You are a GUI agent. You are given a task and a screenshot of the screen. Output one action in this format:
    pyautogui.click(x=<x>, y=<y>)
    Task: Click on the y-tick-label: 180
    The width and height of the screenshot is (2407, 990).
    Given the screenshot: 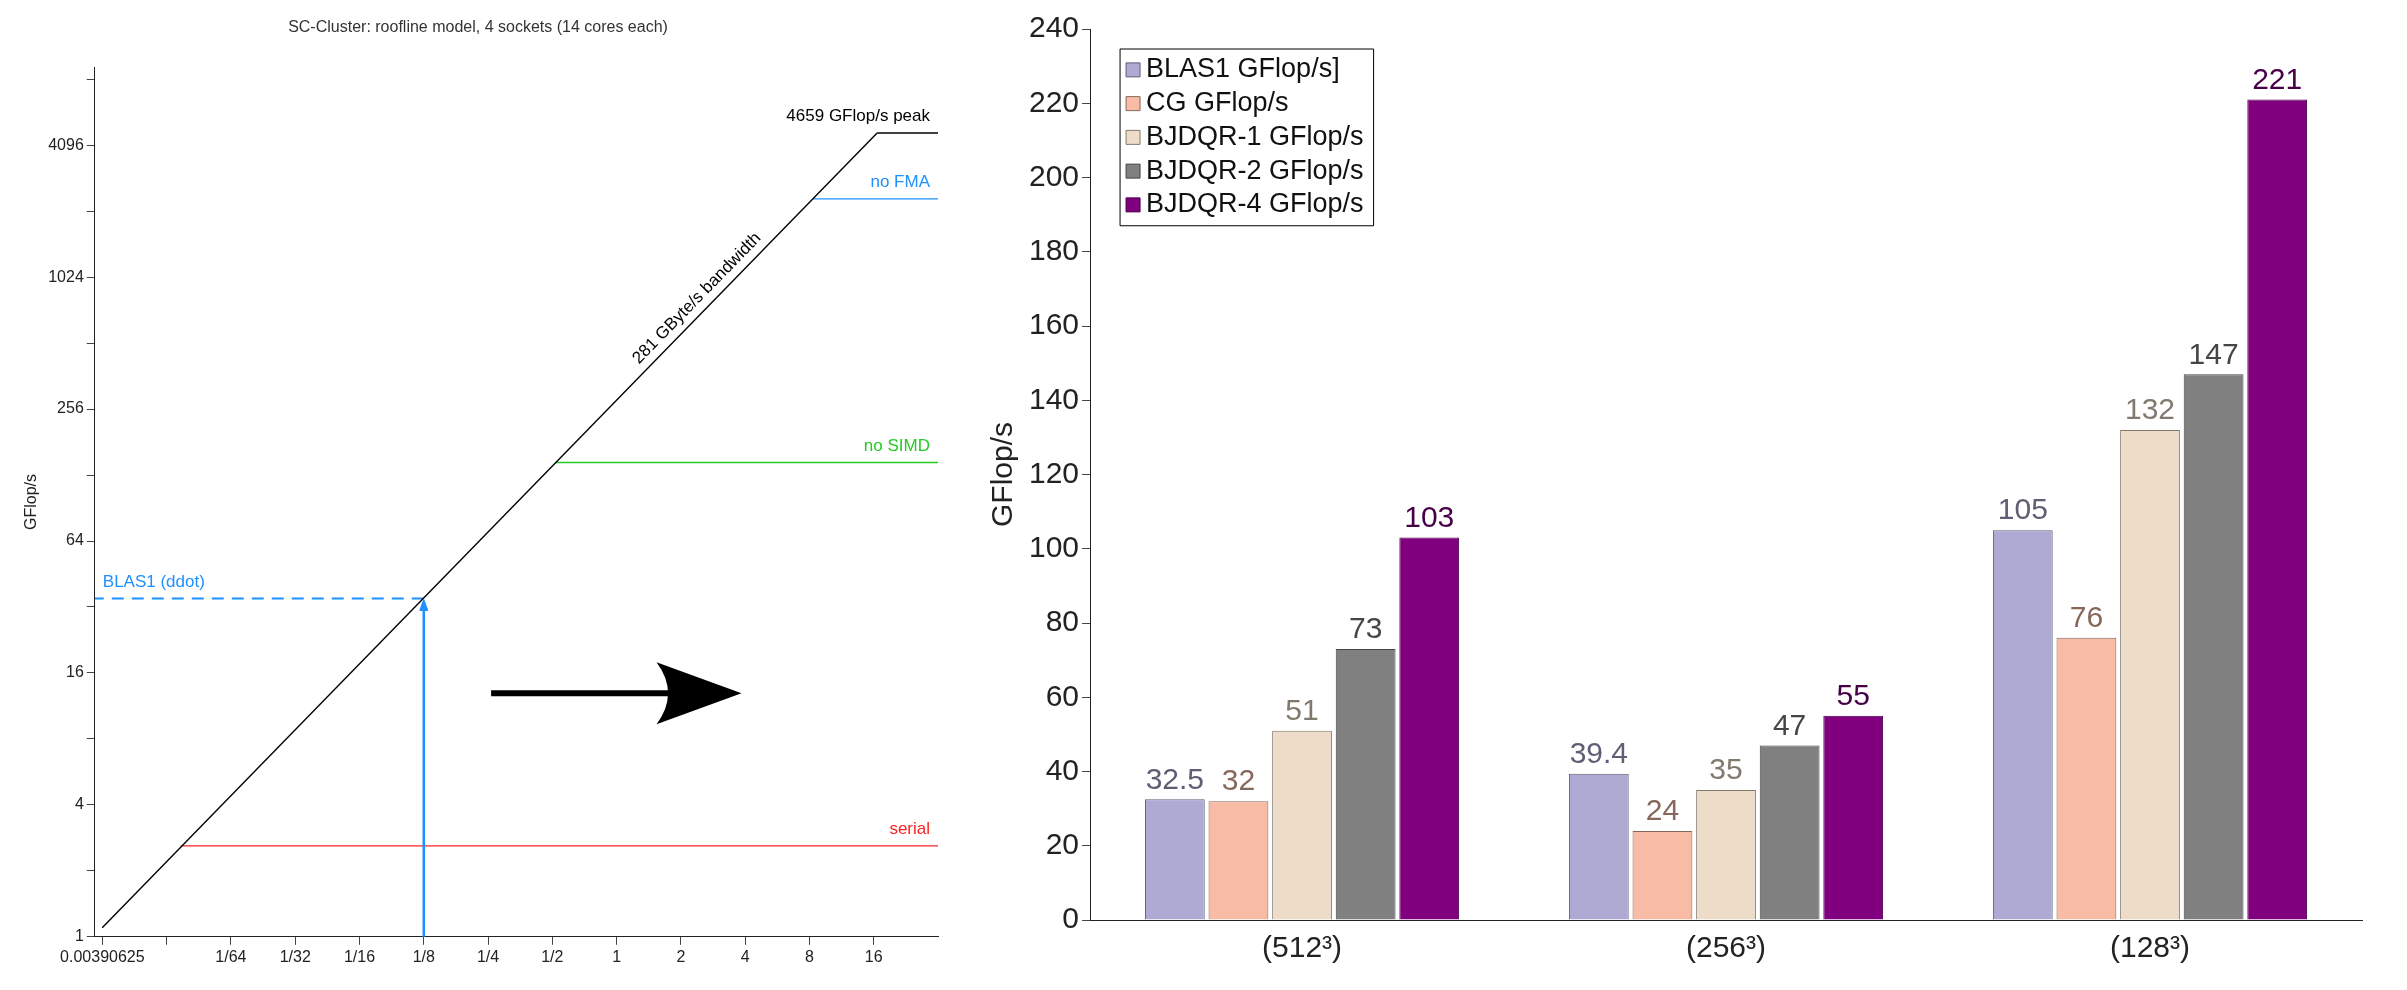 What is the action you would take?
    pyautogui.click(x=1054, y=250)
    